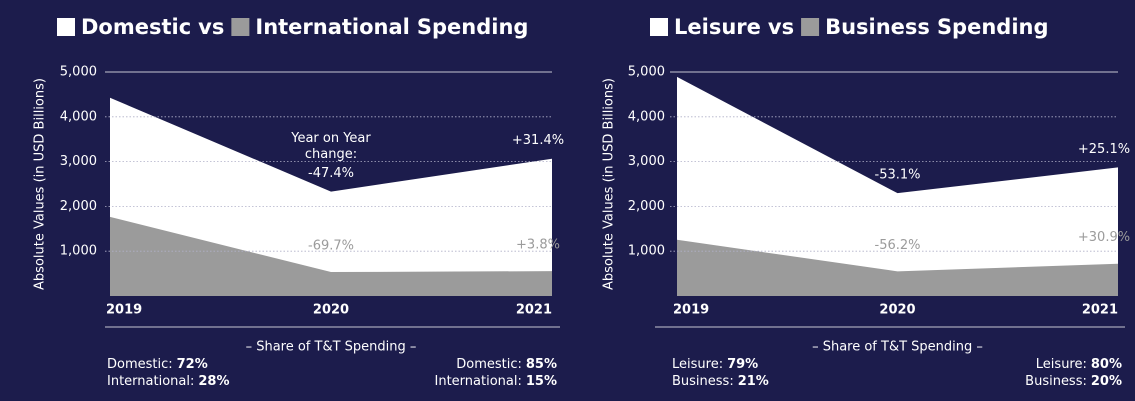  Describe the element at coordinates (1104, 237) in the screenshot. I see `change-label: +30.9%` at that location.